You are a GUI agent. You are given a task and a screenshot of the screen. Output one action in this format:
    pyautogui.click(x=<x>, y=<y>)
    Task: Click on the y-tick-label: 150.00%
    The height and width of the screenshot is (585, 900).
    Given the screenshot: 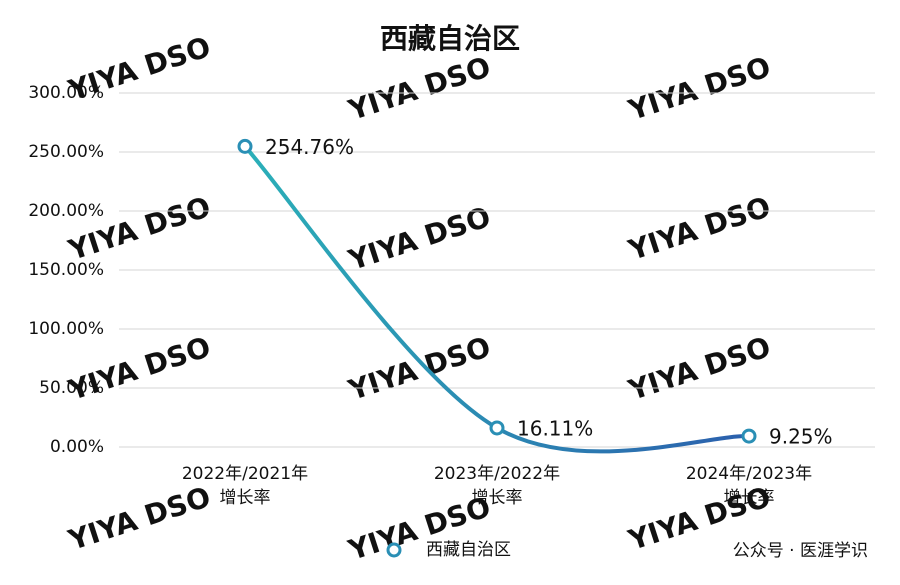 What is the action you would take?
    pyautogui.click(x=66, y=270)
    